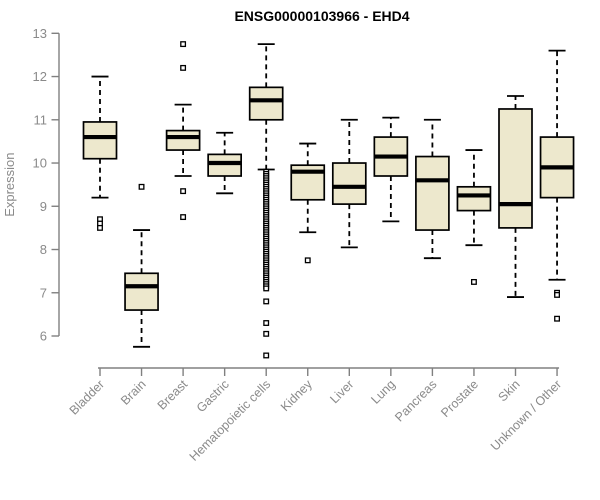  I want to click on chart-title: ENSG00000103966 - EHD4, so click(322, 16).